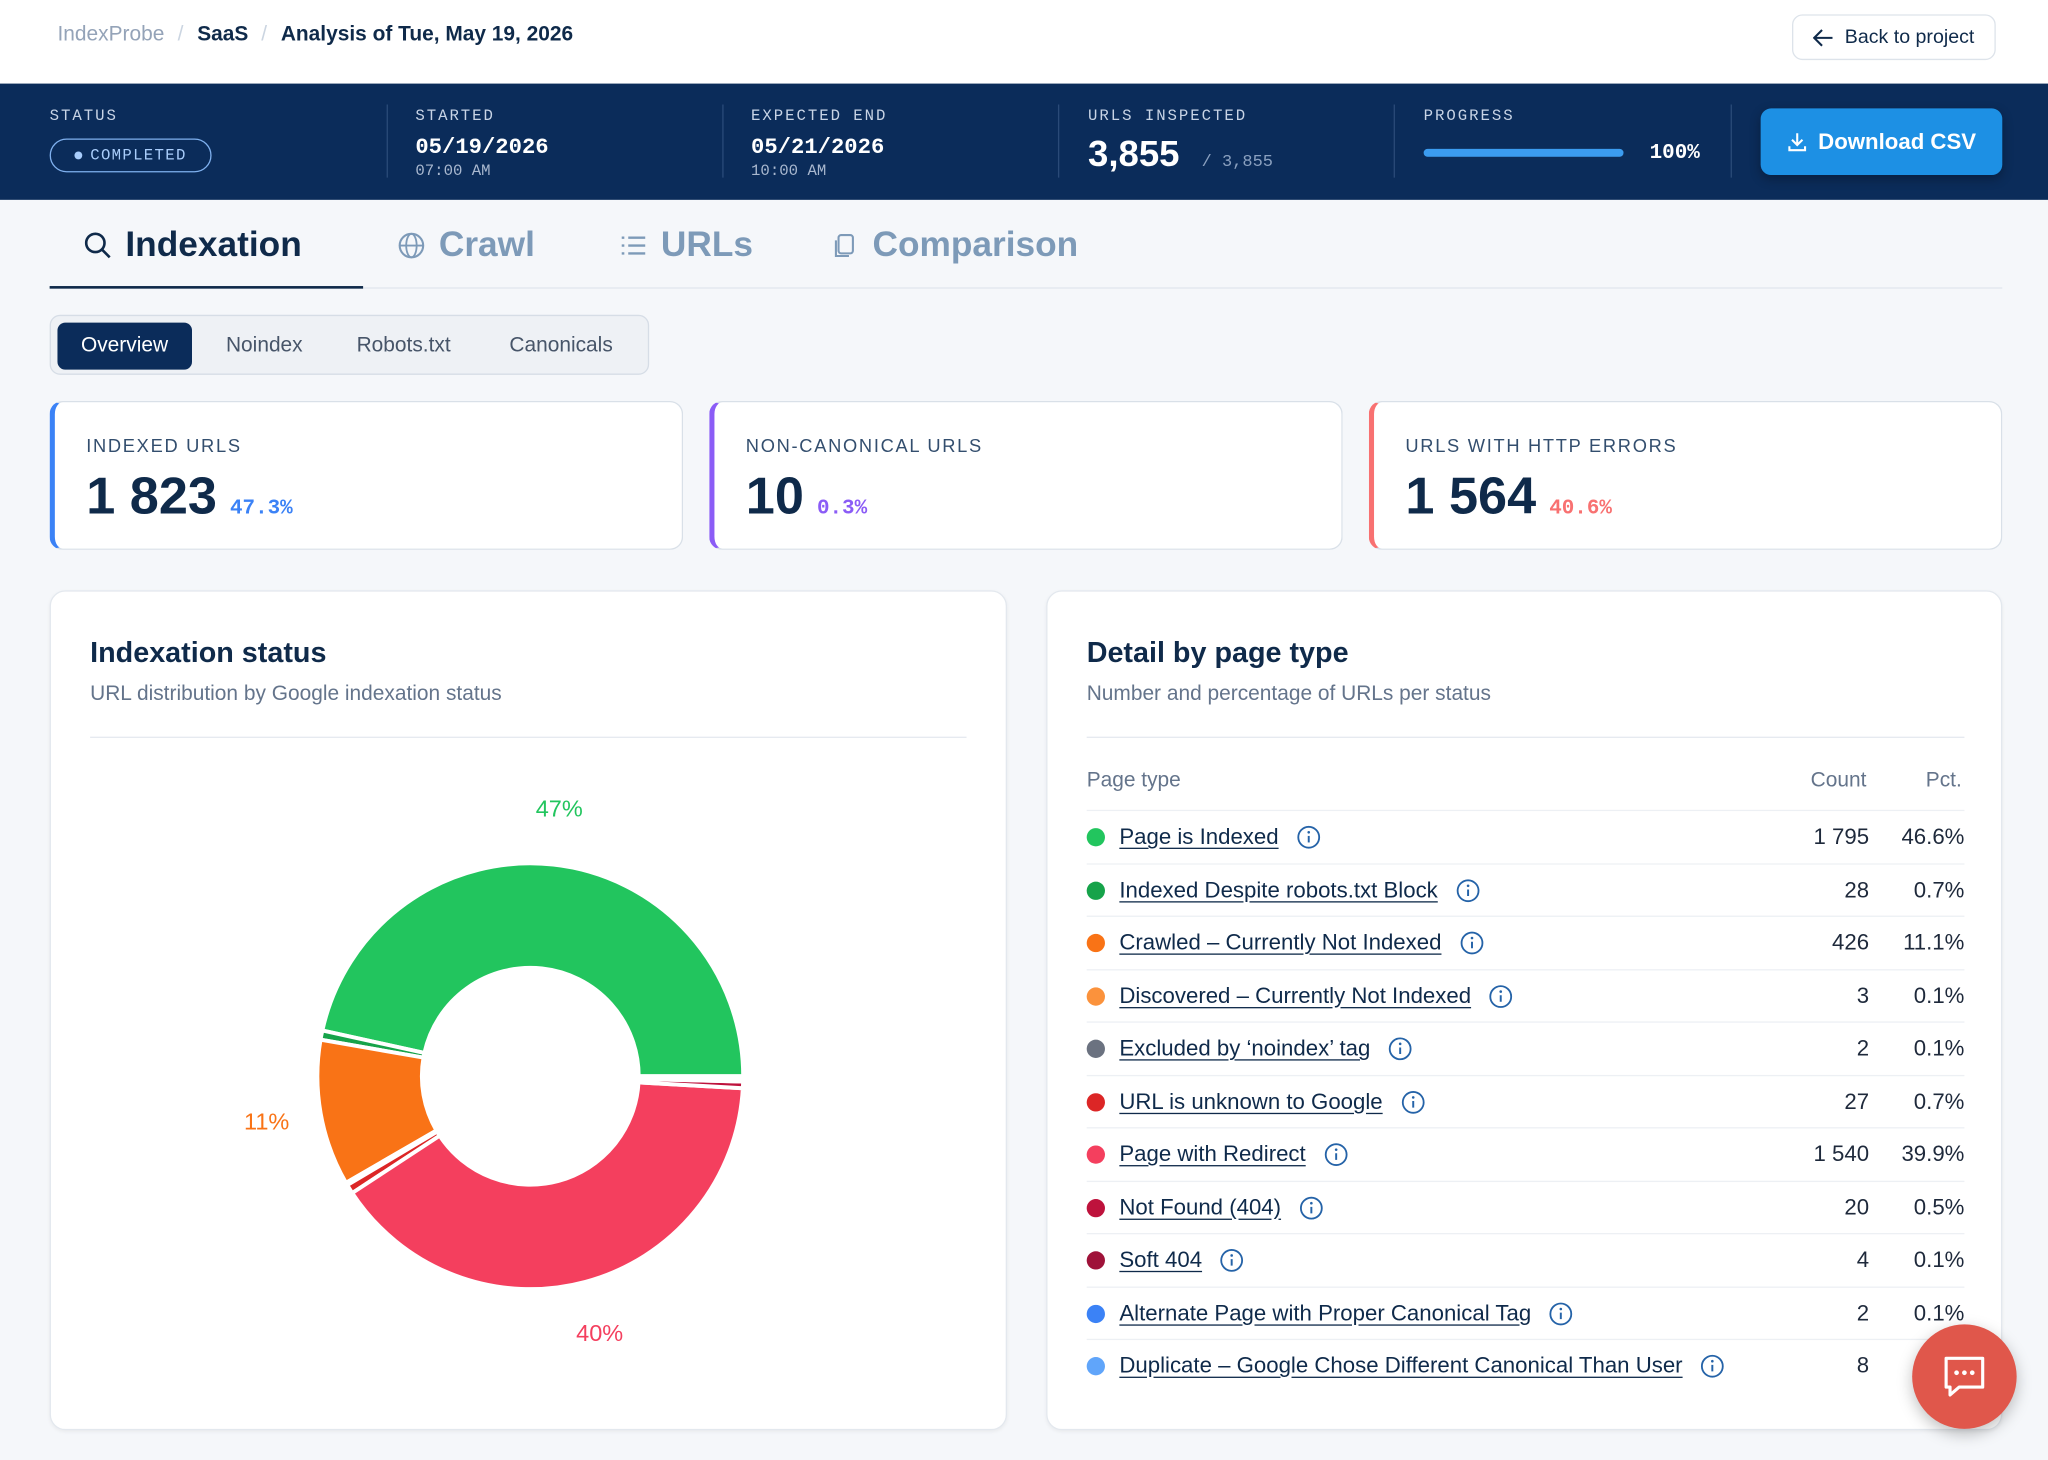 This screenshot has width=2048, height=1460. I want to click on table-row: Excluded by ‘noindex’ tag 2 0.1%, so click(1525, 1048).